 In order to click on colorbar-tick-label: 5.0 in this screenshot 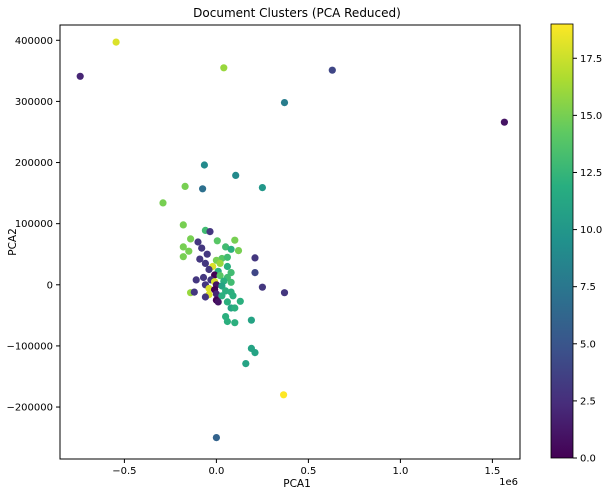, I will do `click(588, 344)`.